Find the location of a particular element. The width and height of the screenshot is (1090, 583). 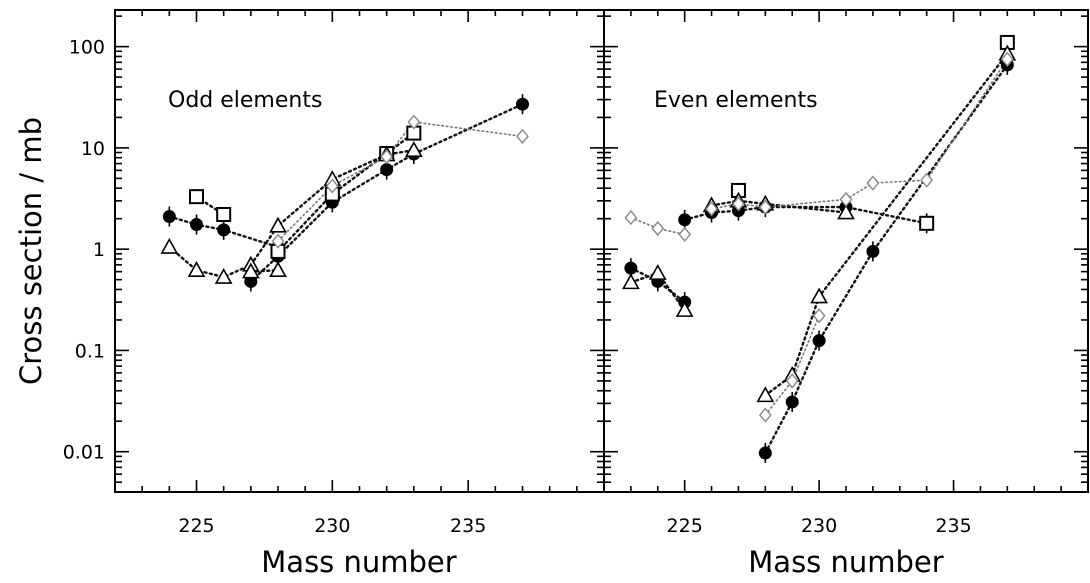

y-tick-label: 0.01 is located at coordinates (84, 453).